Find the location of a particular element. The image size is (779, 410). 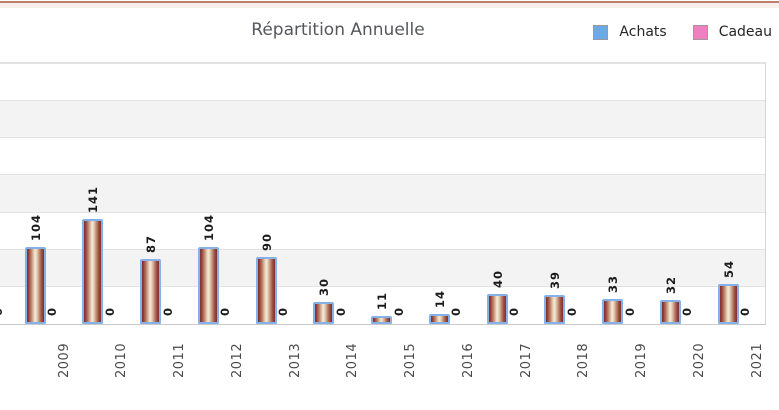

cadeau-zero-label-2018: 0 is located at coordinates (571, 311).